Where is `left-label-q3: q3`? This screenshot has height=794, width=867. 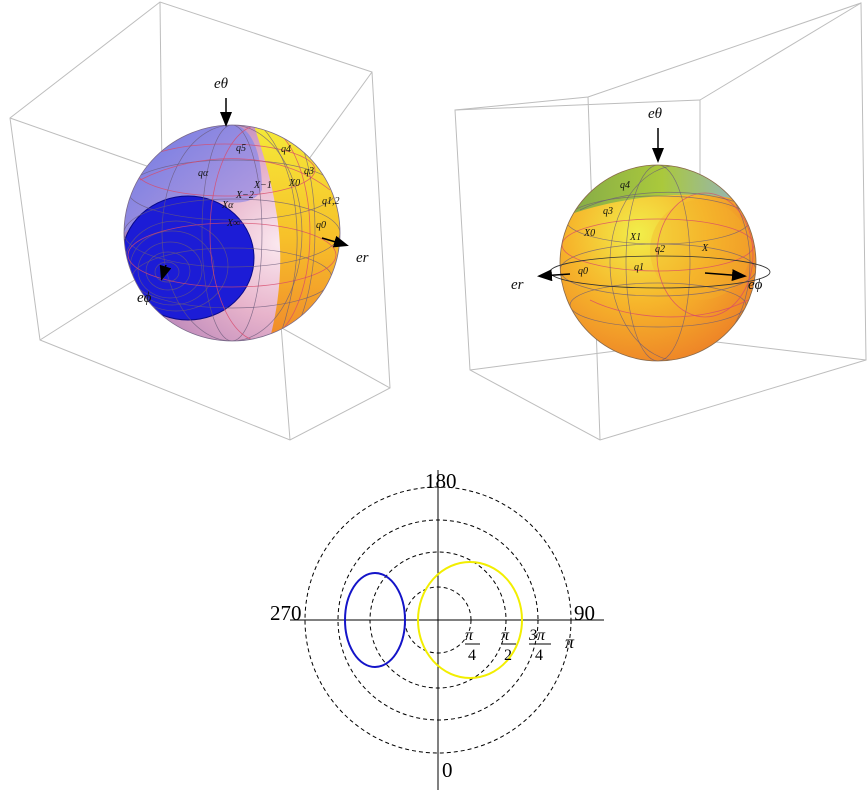 left-label-q3: q3 is located at coordinates (309, 171).